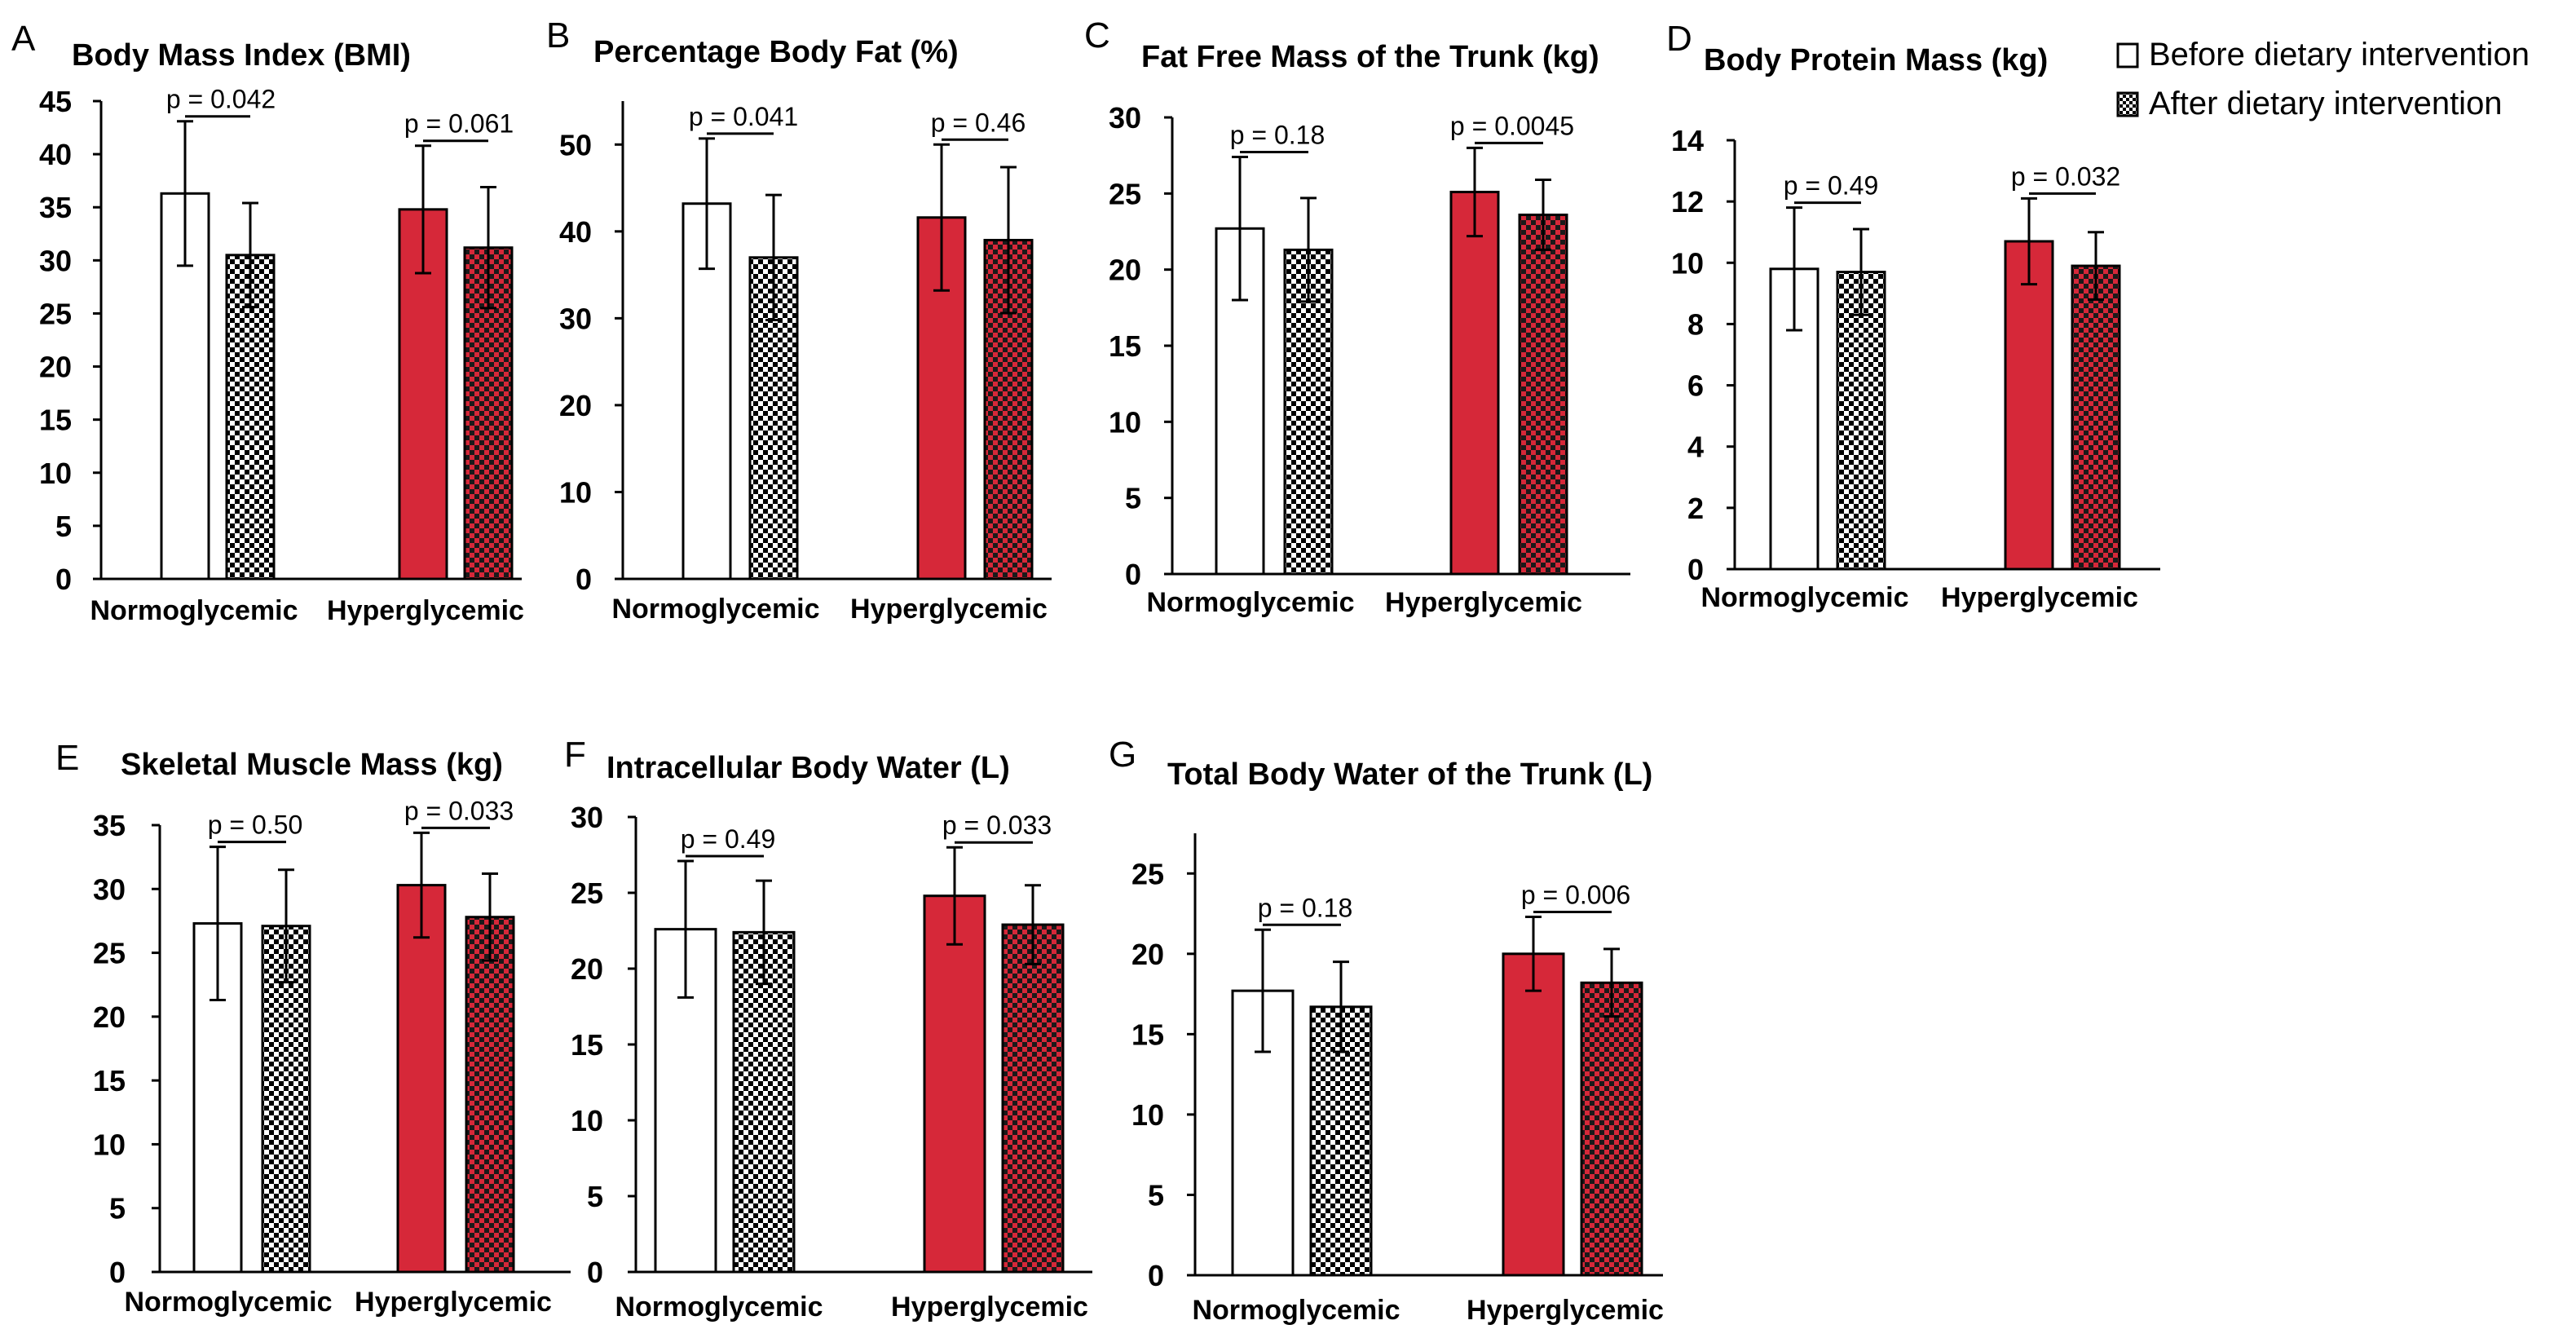  Describe the element at coordinates (1695, 386) in the screenshot. I see `y-tick-label: 6` at that location.